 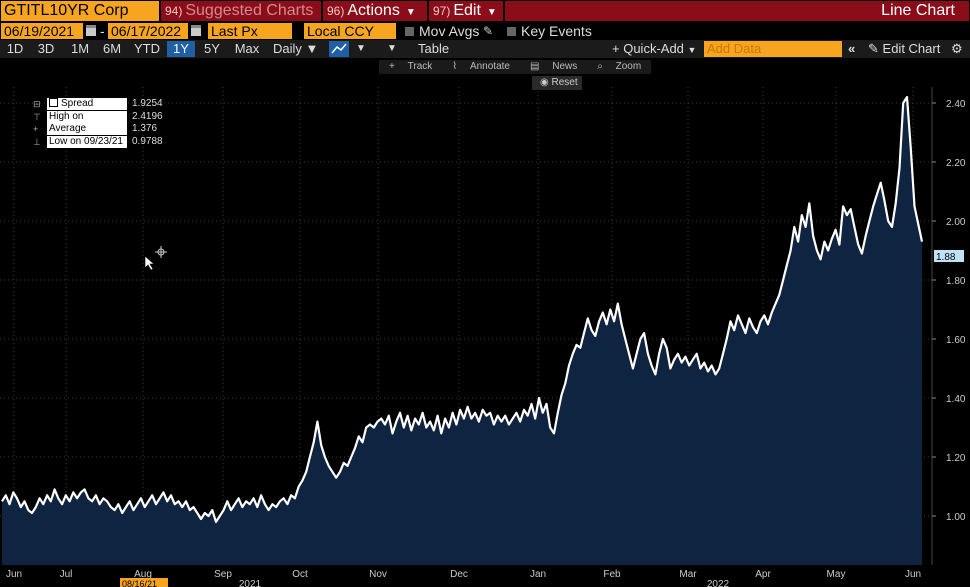 I want to click on edit-label: Edit, so click(x=467, y=10).